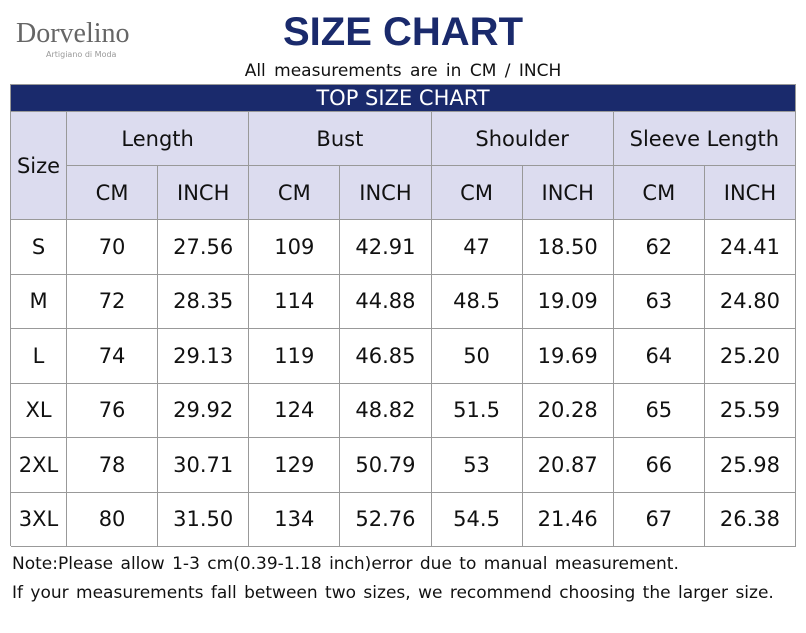 Image resolution: width=806 pixels, height=633 pixels. What do you see at coordinates (204, 465) in the screenshot?
I see `measurement: 30.71` at bounding box center [204, 465].